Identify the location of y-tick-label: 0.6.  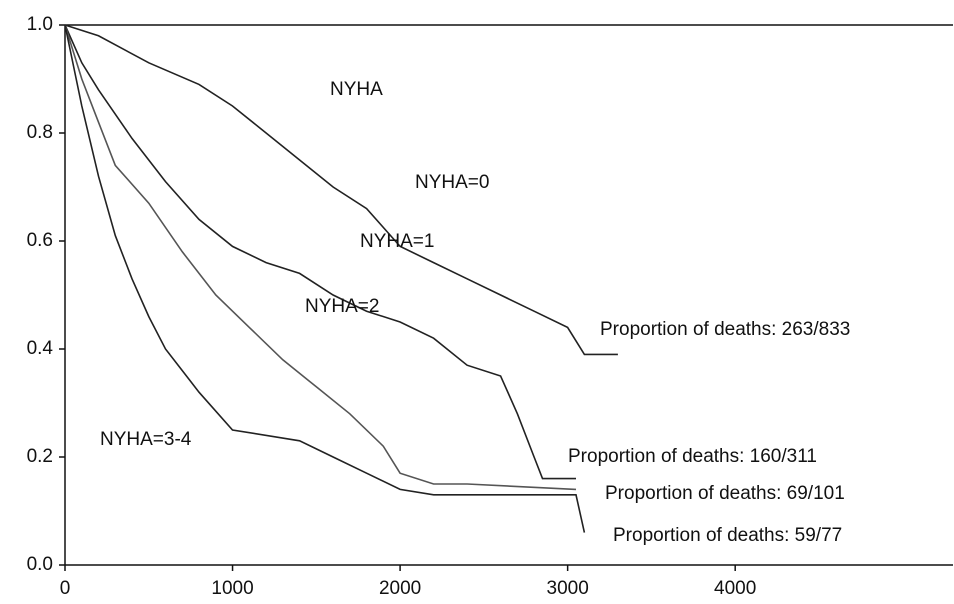
(40, 240).